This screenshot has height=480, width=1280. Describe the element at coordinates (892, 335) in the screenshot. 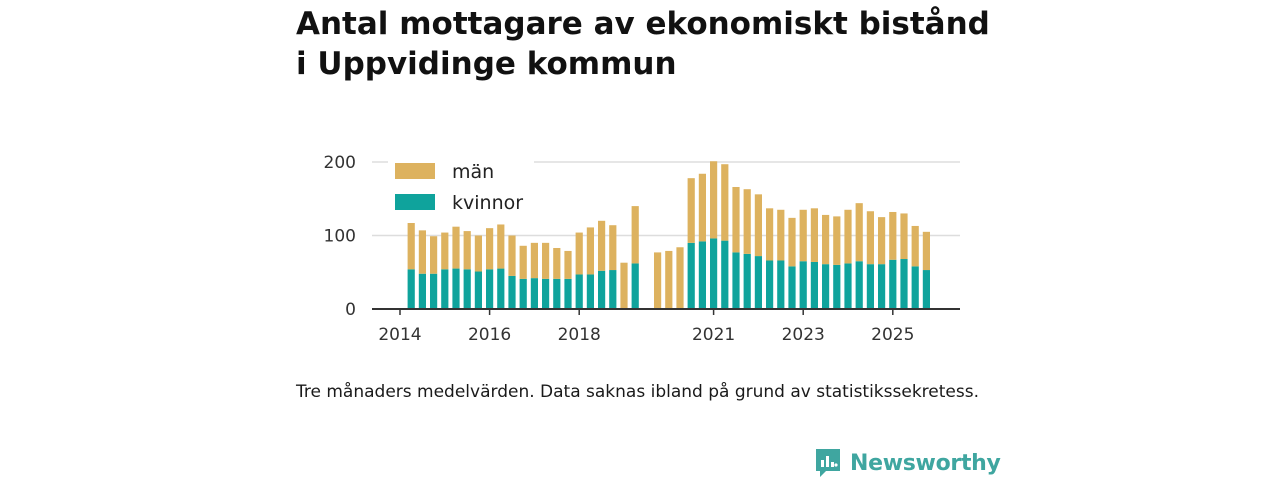

I see `x-tick-label: 2025` at that location.